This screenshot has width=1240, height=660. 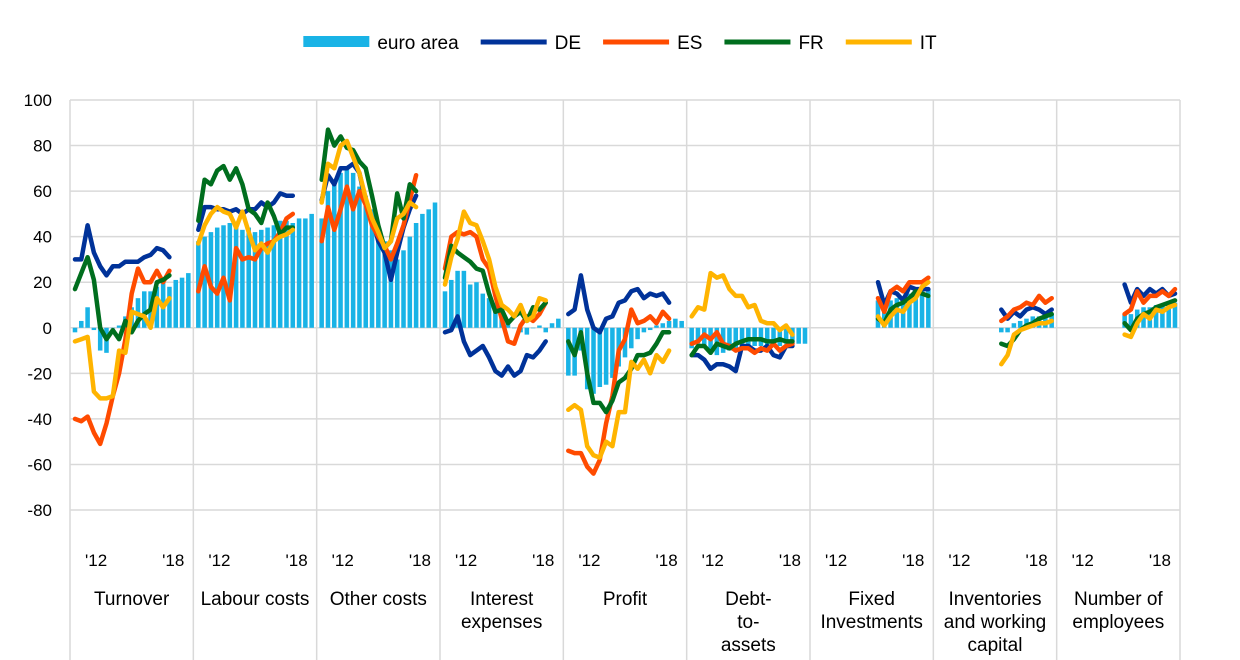 What do you see at coordinates (891, 43) in the screenshot?
I see `legend-item-it: IT` at bounding box center [891, 43].